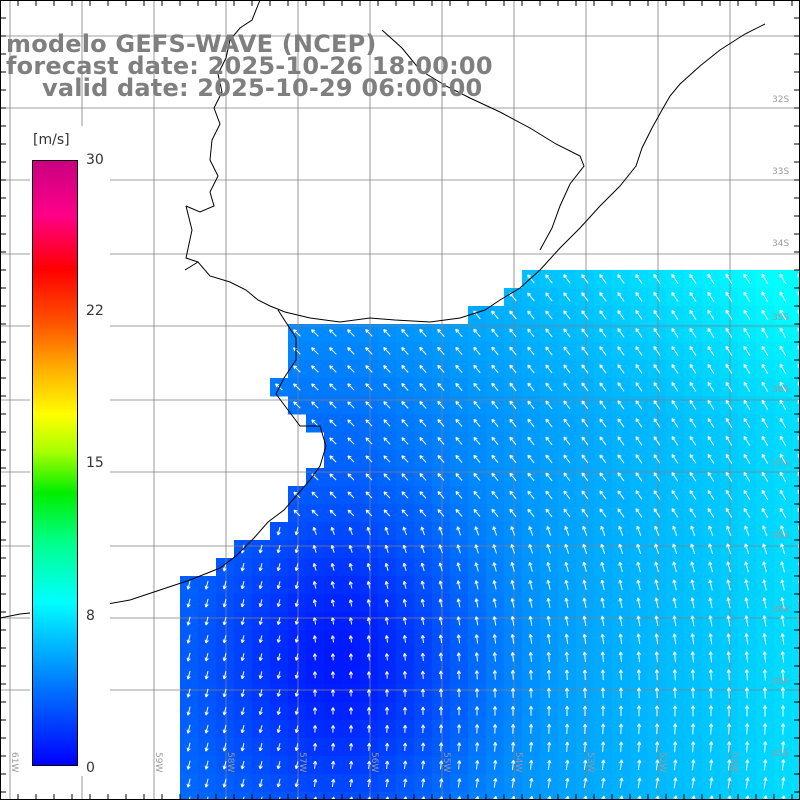 The image size is (800, 800). I want to click on colorbar-tick-label: 8, so click(90, 616).